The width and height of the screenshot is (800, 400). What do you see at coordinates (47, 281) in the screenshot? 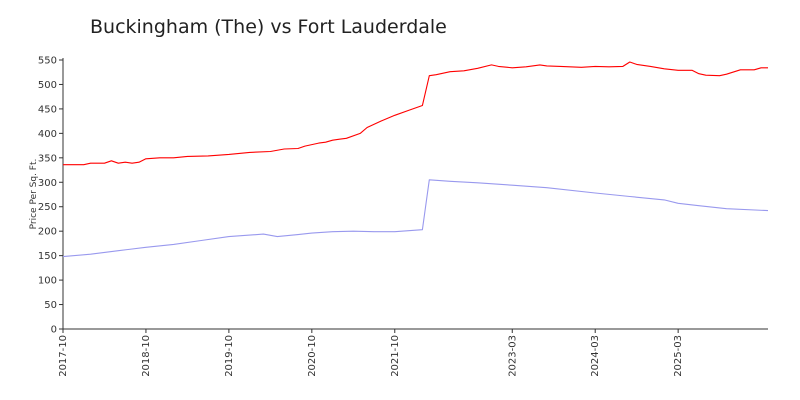
I see `y-tick-label: 100` at bounding box center [47, 281].